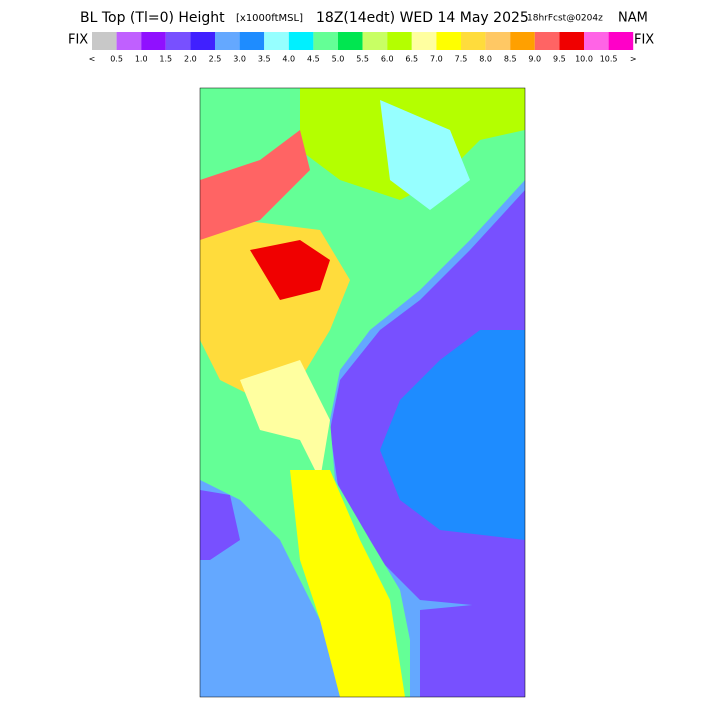  I want to click on legend-label: 10.0, so click(584, 59).